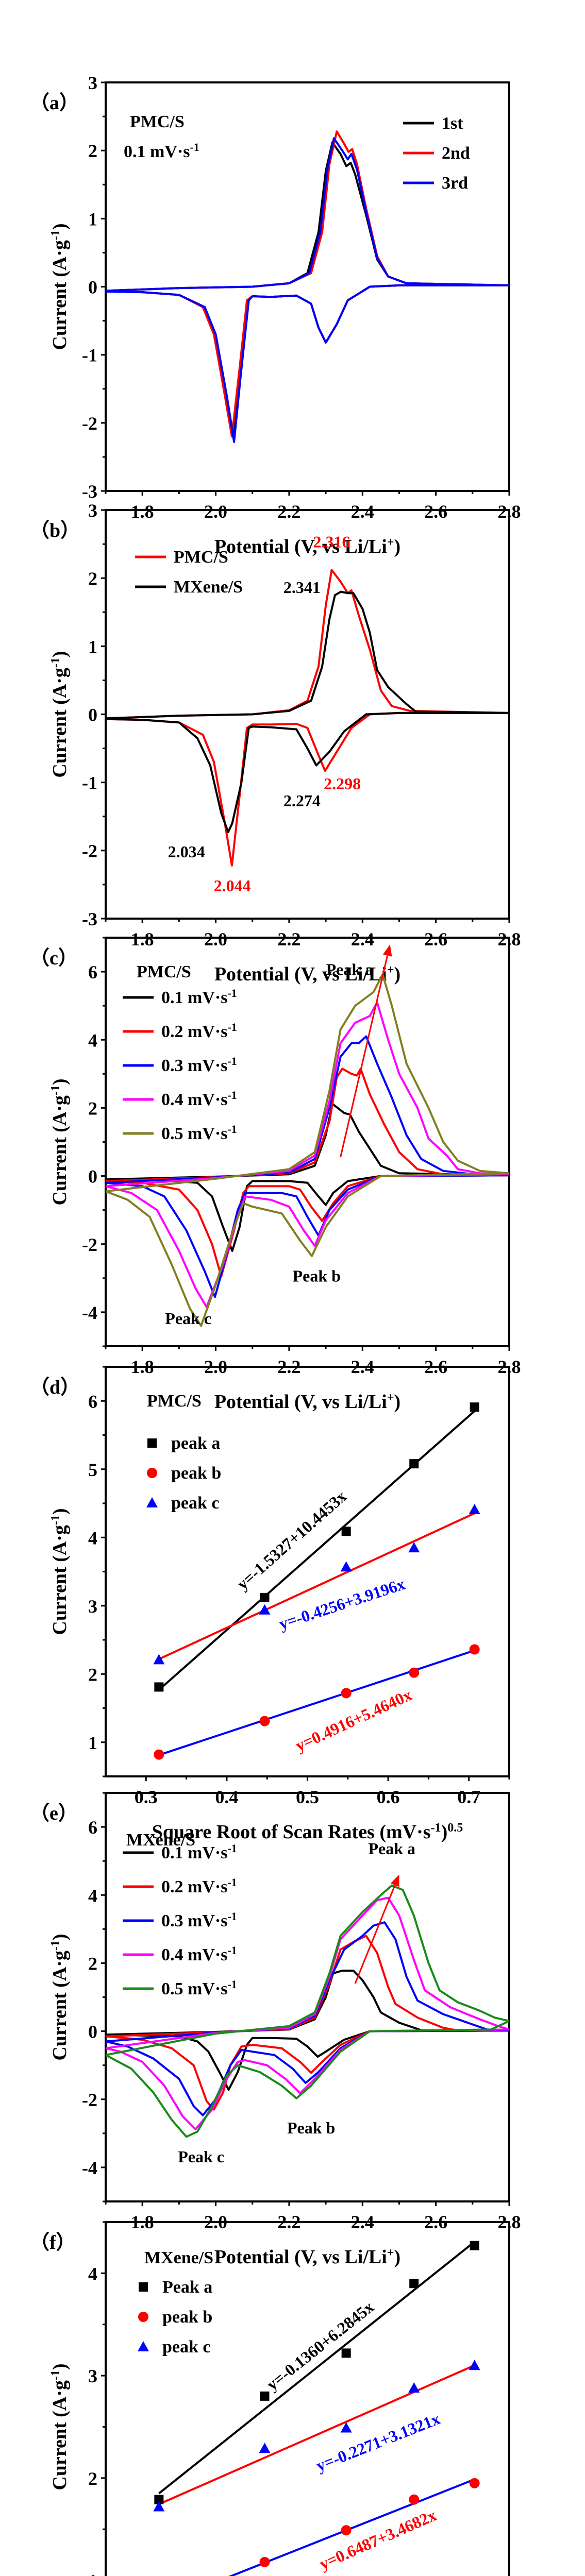  What do you see at coordinates (54, 103) in the screenshot?
I see `panel-label: （a）` at bounding box center [54, 103].